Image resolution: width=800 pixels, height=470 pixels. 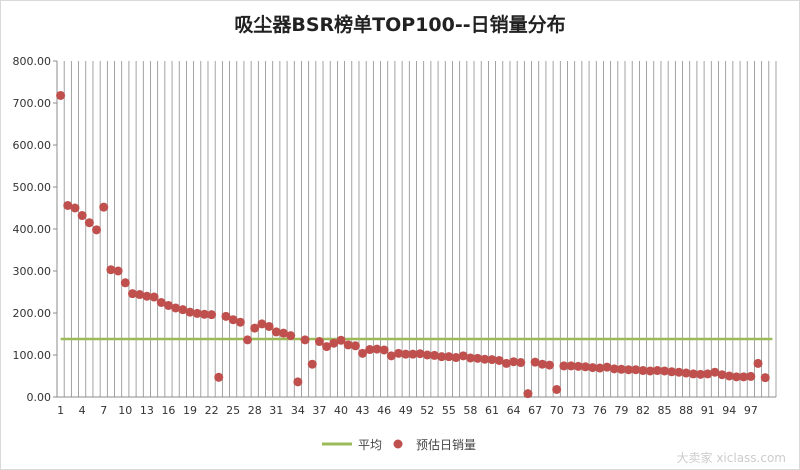 What do you see at coordinates (514, 410) in the screenshot?
I see `x-tick-label: 64` at bounding box center [514, 410].